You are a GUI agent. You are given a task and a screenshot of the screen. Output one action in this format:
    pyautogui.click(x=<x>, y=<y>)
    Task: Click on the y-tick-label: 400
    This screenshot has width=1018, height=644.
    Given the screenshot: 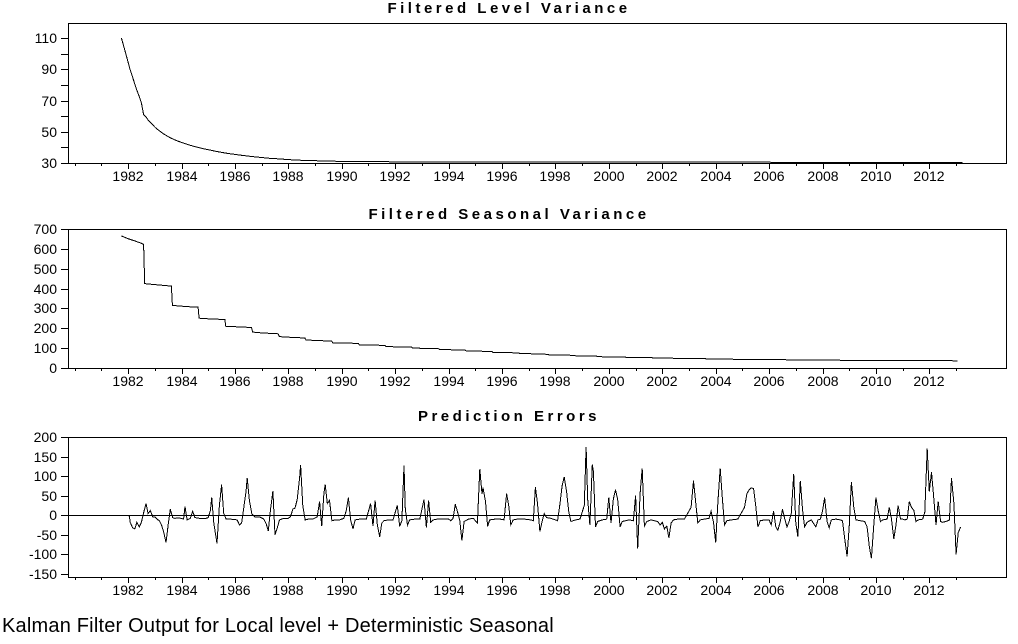 What is the action you would take?
    pyautogui.click(x=46, y=289)
    